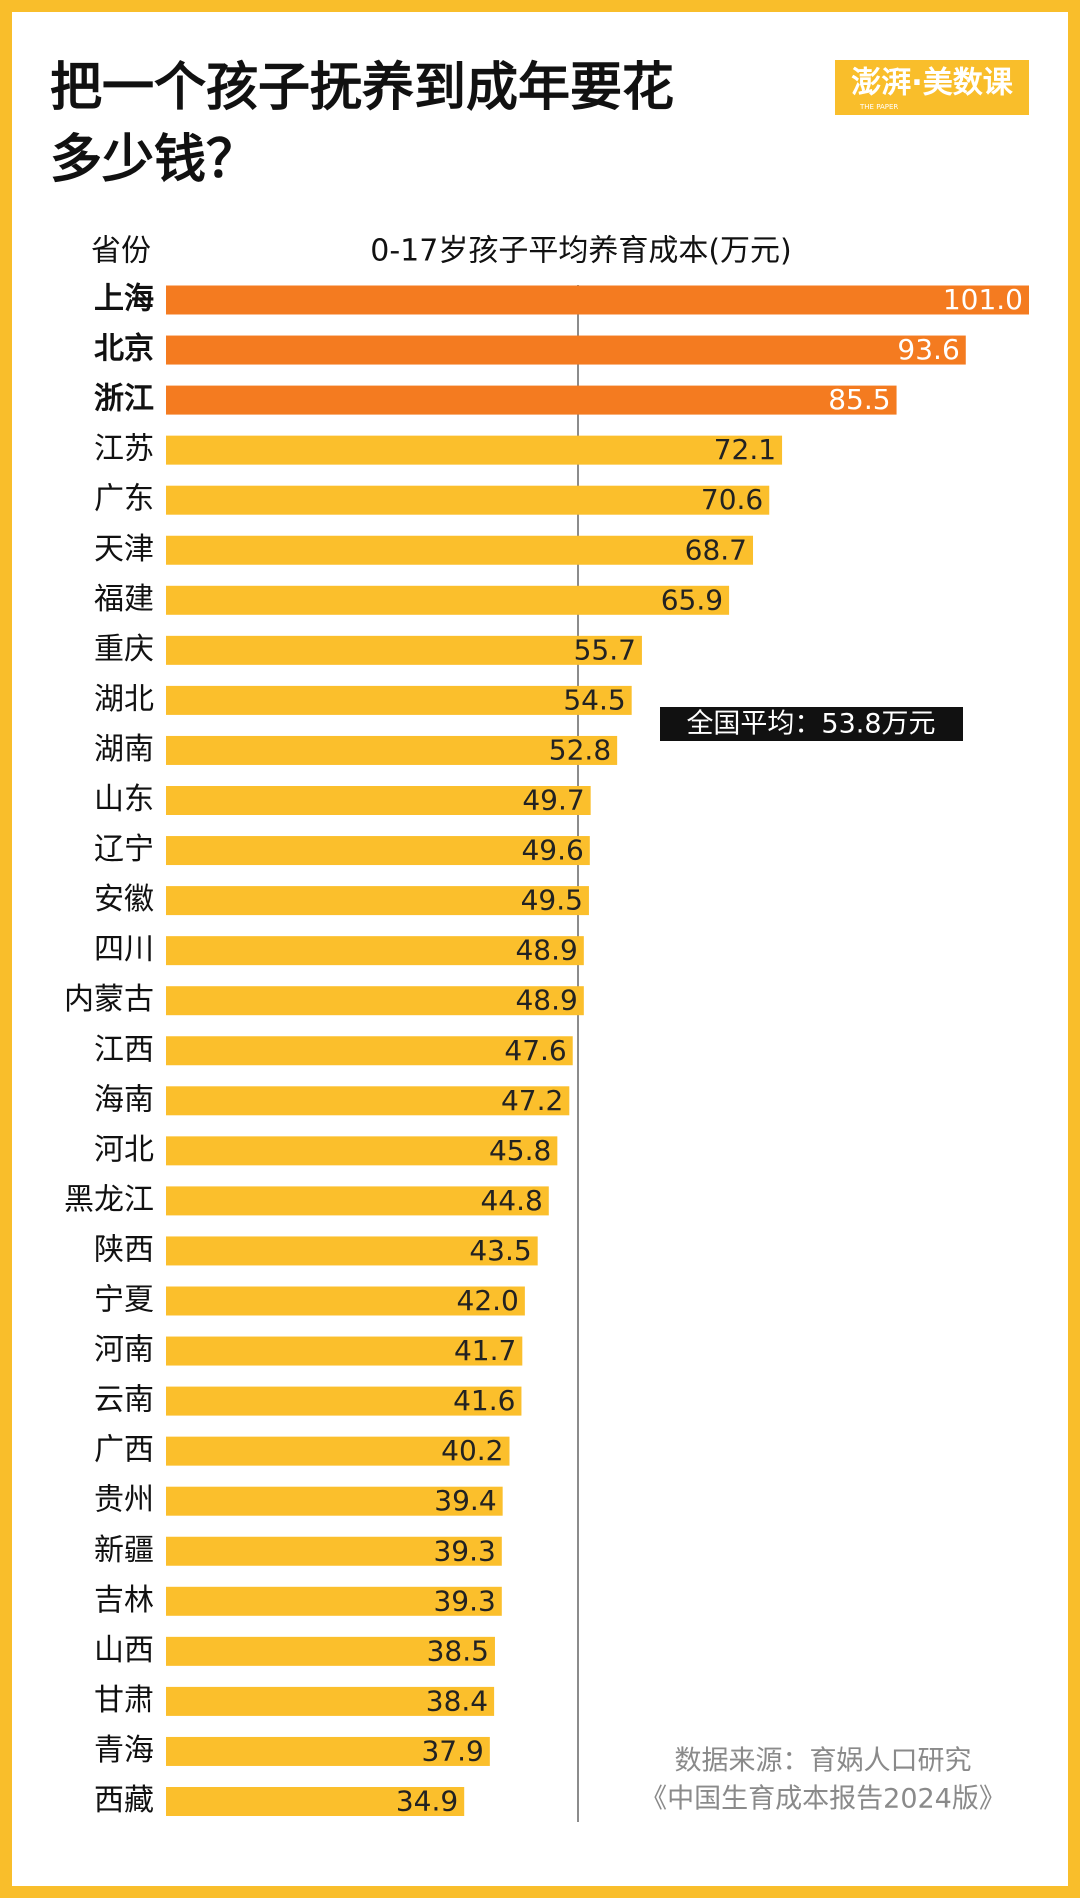 This screenshot has width=1080, height=1898. What do you see at coordinates (362, 88) in the screenshot?
I see `chart-title: 把一个孩子抚养到成年要花` at bounding box center [362, 88].